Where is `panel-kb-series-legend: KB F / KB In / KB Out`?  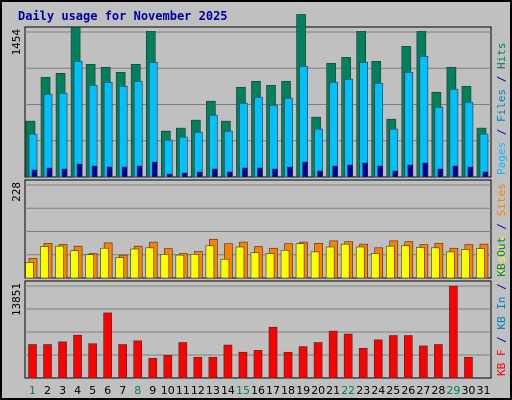
panel-kb-series-legend: KB F / KB In / KB Out is located at coordinates (501, 306).